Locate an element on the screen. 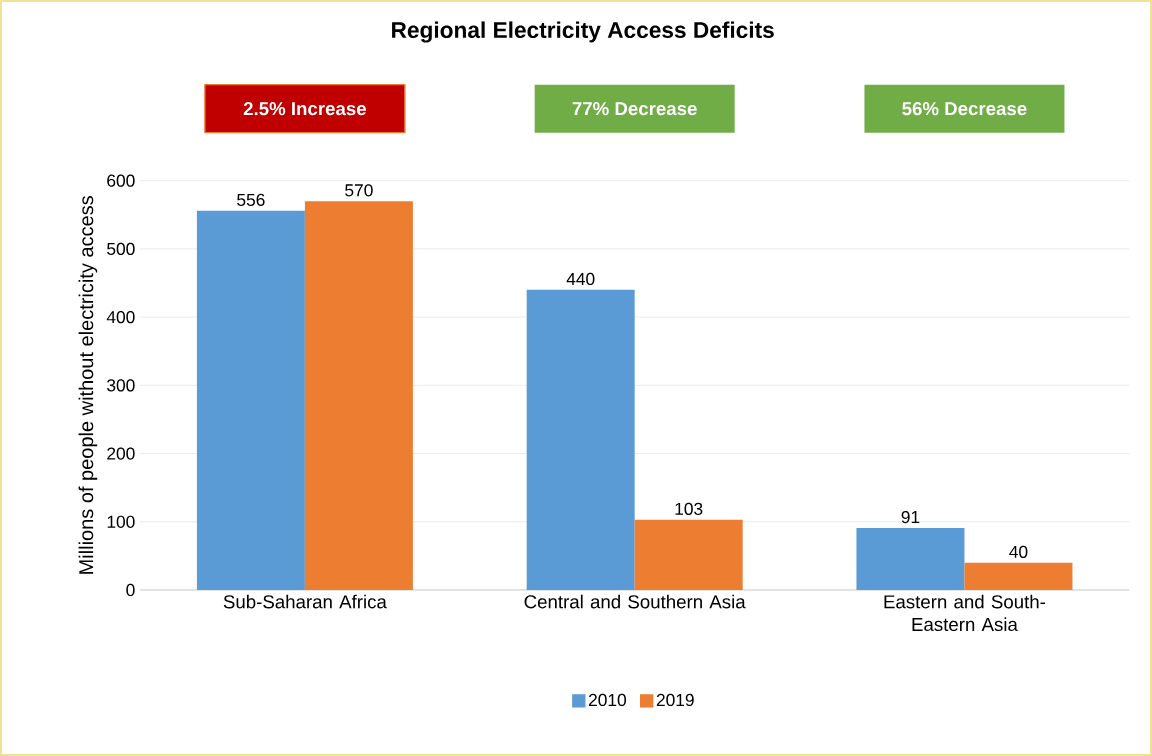  y-tick-label: 600 is located at coordinates (121, 180).